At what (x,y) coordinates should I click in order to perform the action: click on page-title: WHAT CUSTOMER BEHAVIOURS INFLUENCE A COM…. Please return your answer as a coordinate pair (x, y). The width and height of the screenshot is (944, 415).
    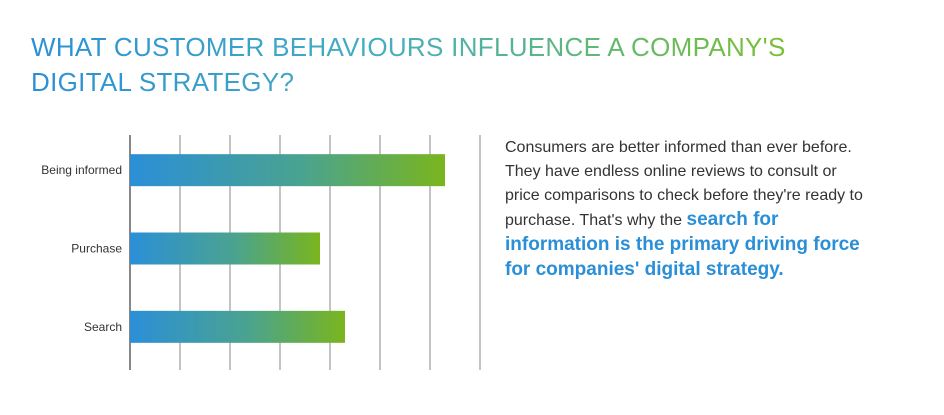
    Looking at the image, I should click on (421, 65).